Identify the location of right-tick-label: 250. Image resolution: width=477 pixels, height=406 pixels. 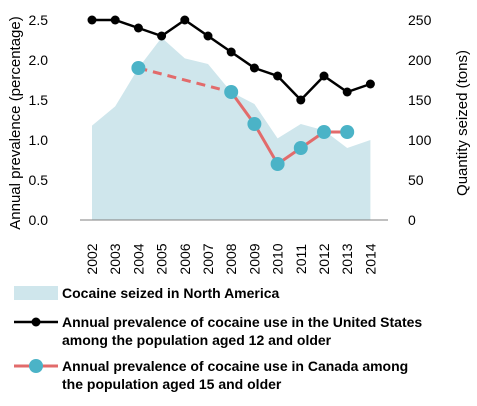
(420, 20).